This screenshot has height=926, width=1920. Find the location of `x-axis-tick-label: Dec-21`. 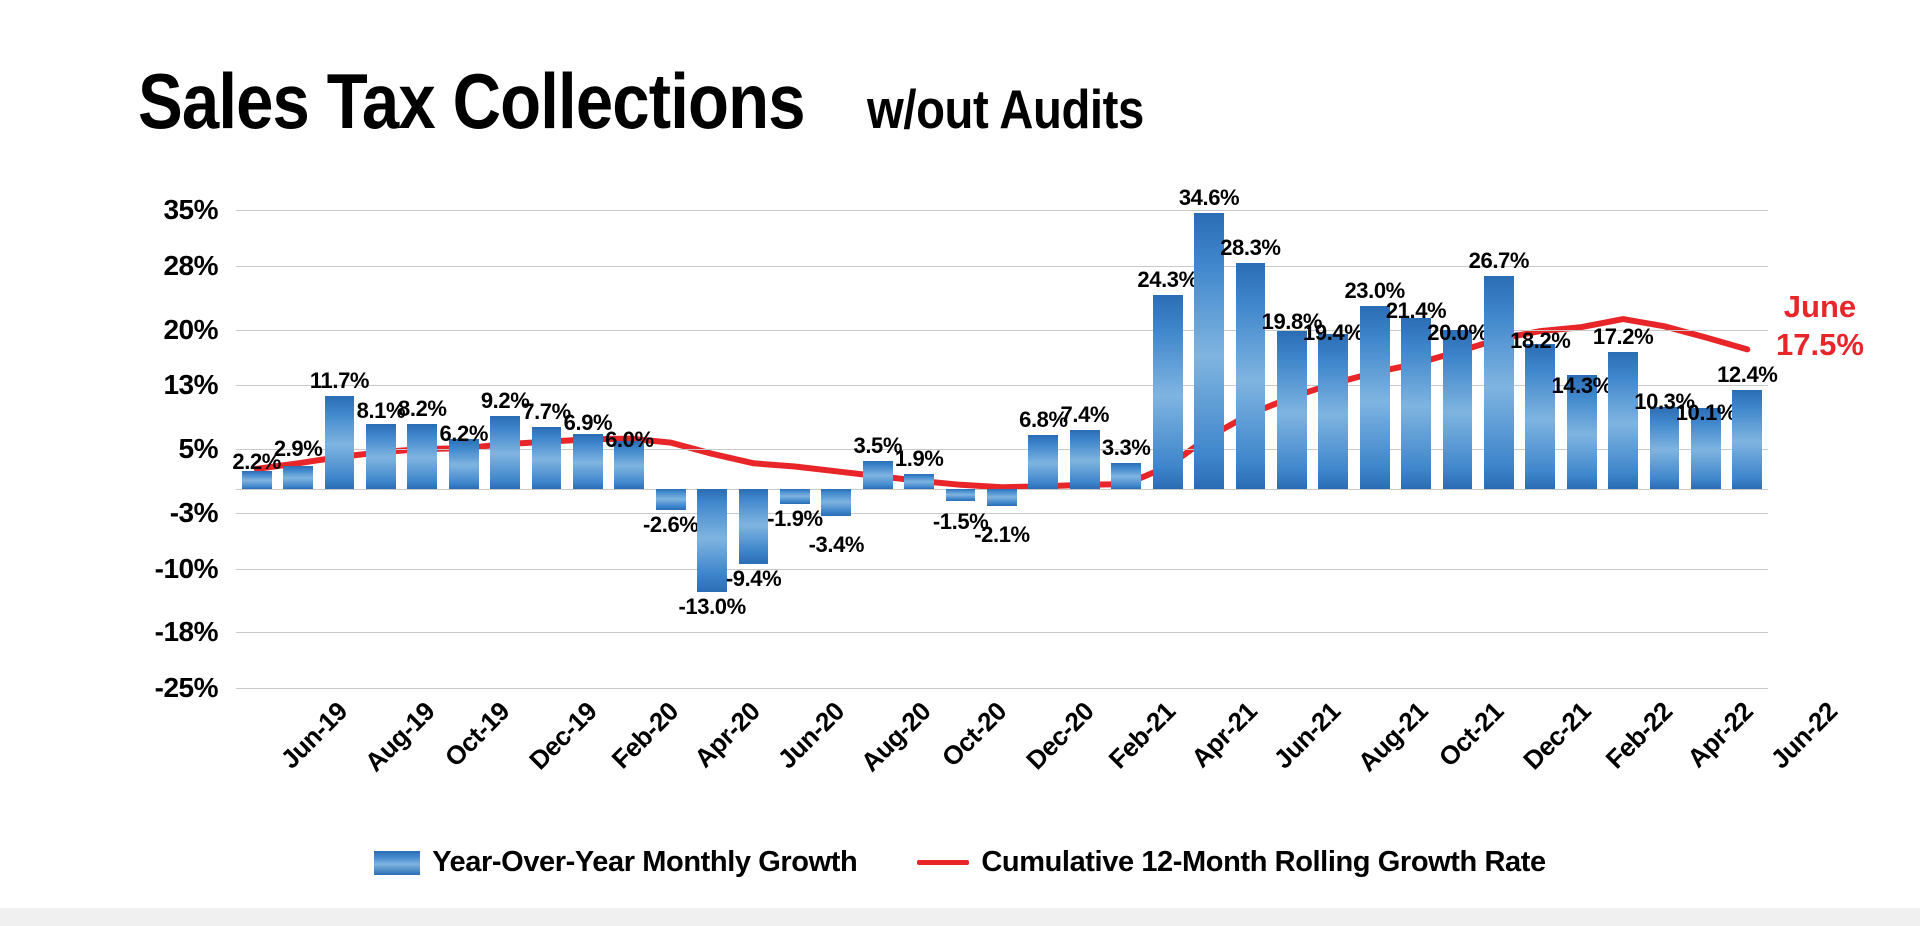

x-axis-tick-label: Dec-21 is located at coordinates (1556, 736).